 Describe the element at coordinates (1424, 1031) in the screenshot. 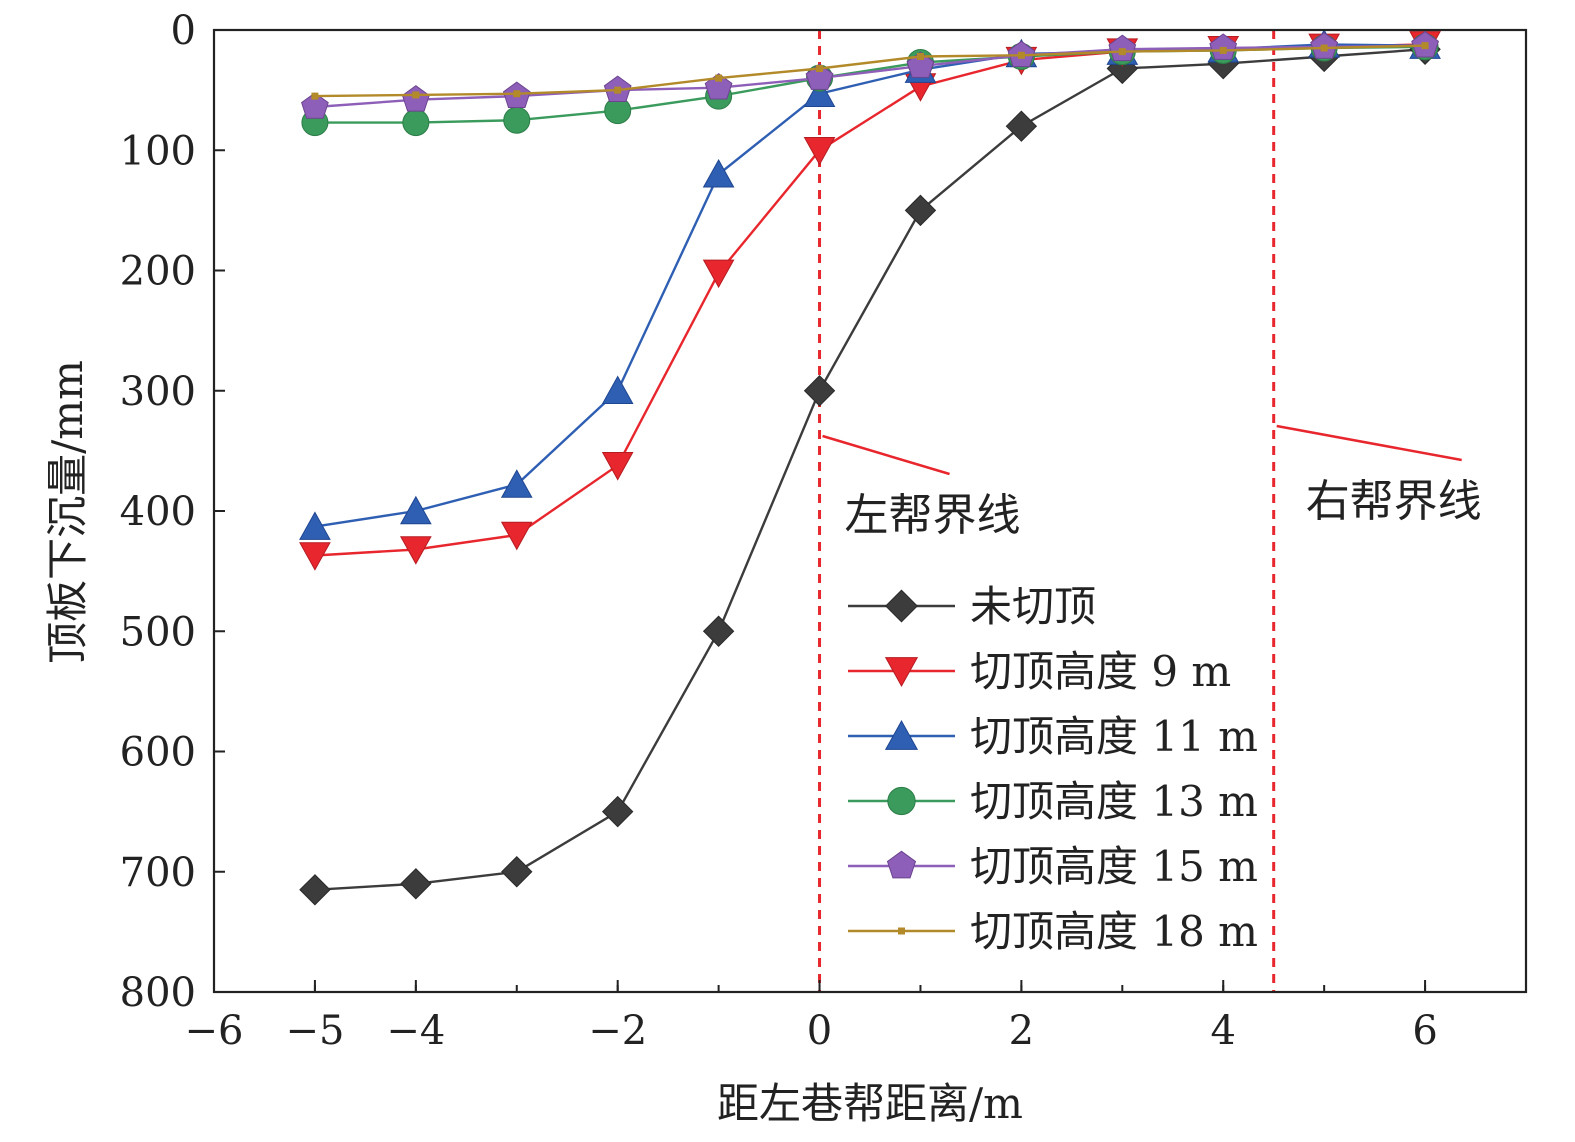

I see `x-tick-label: 6` at that location.